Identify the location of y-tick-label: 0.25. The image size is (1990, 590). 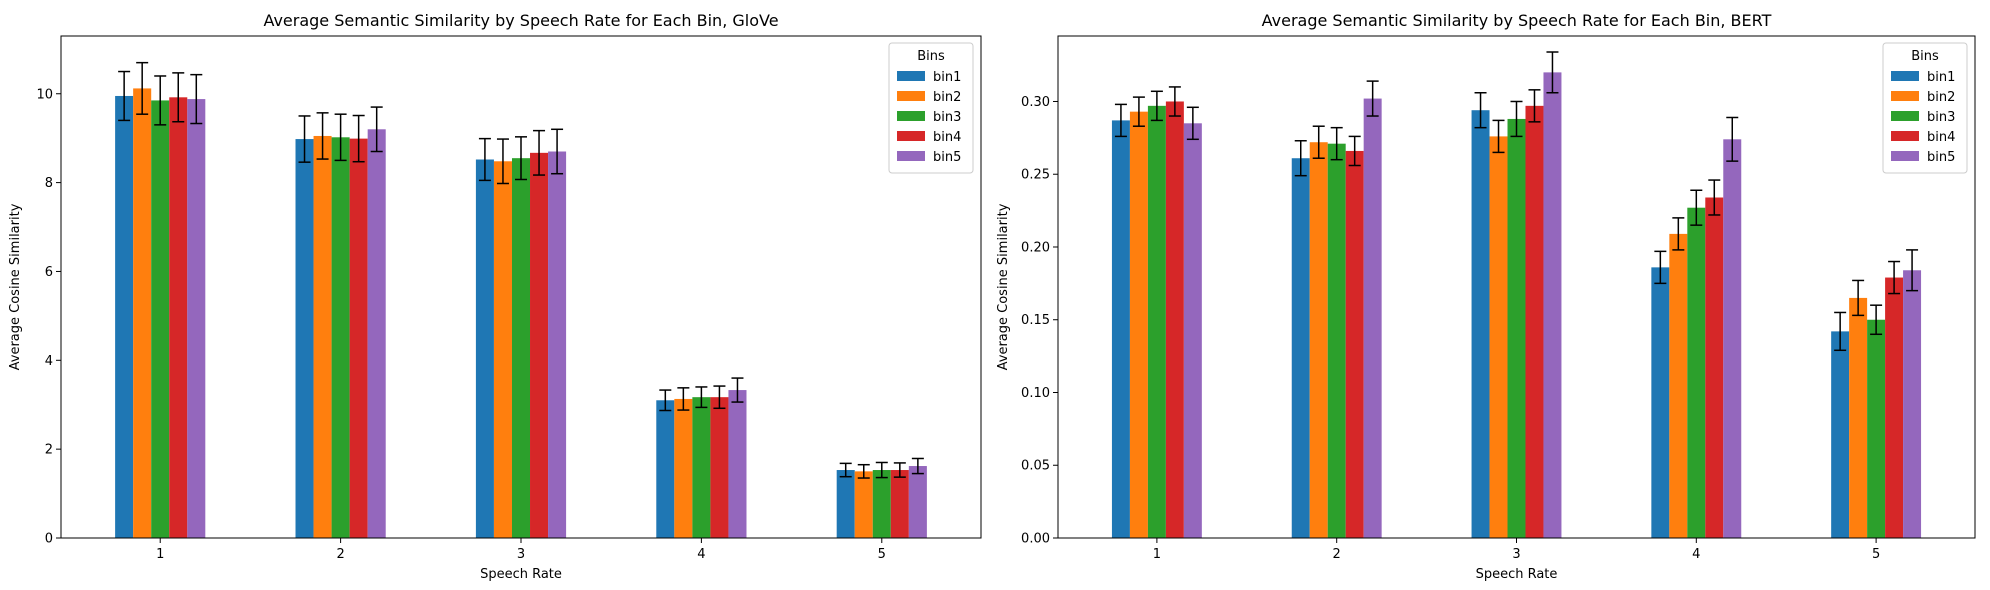
(1035, 175).